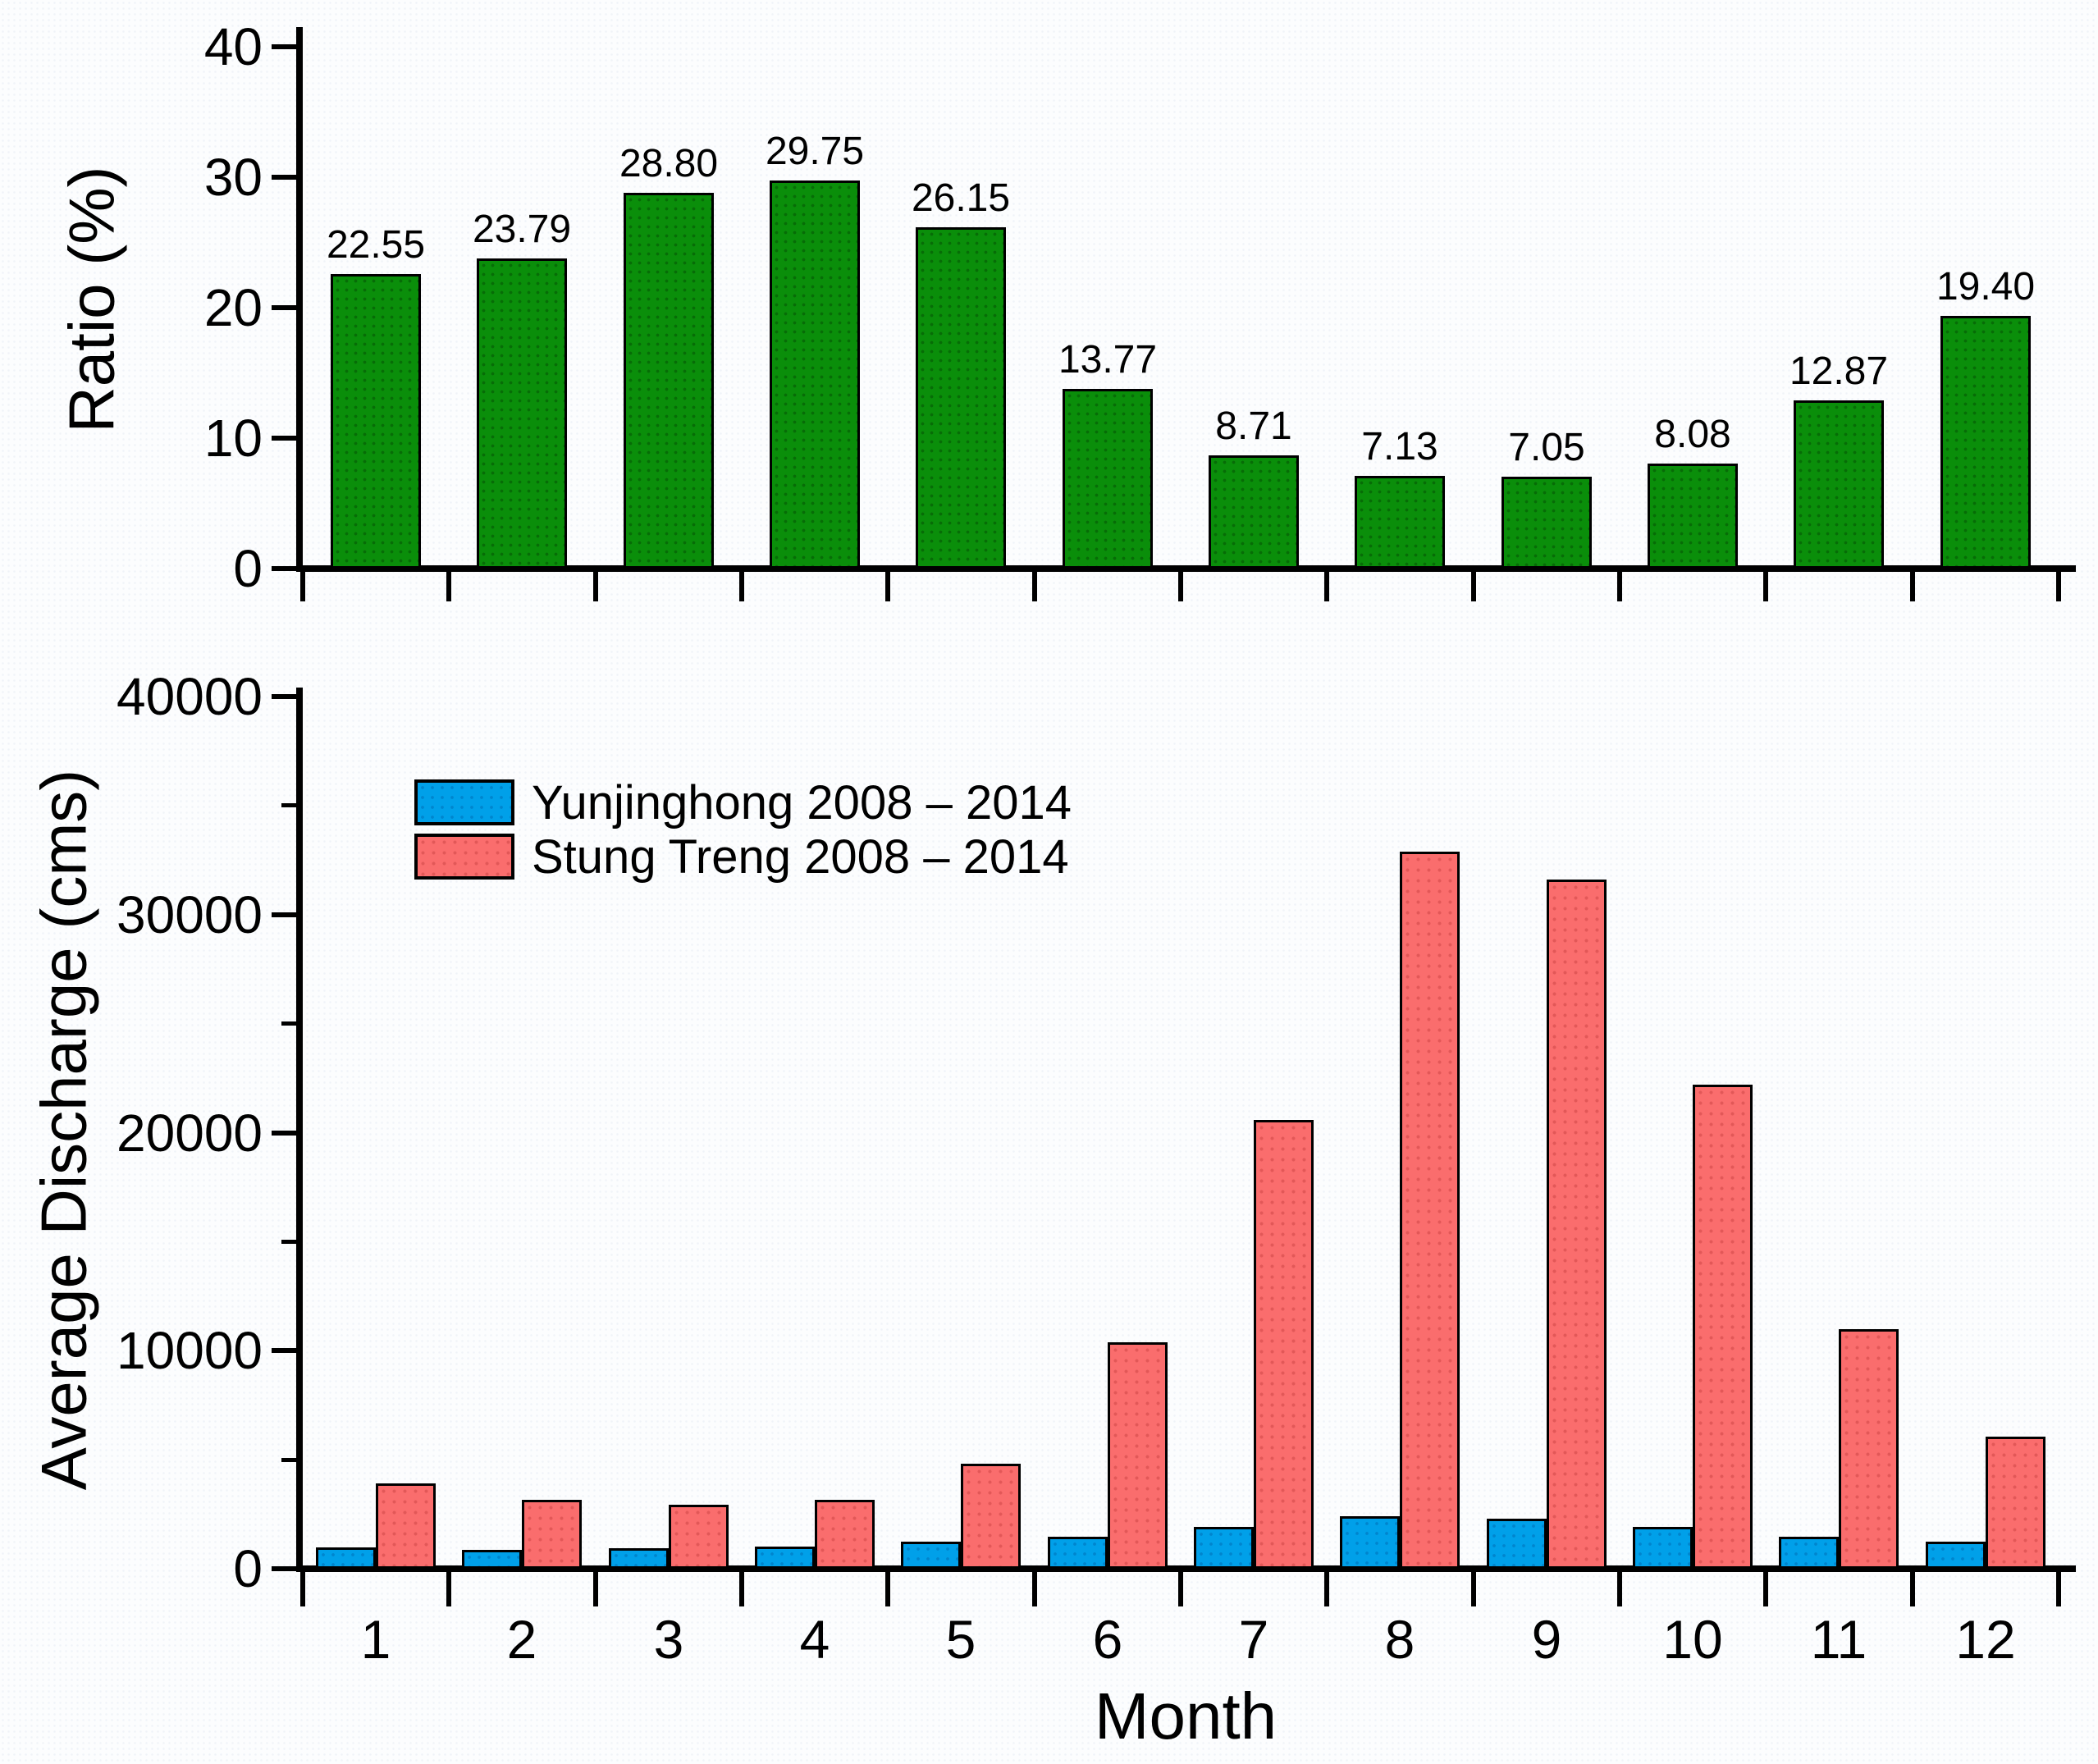 The height and width of the screenshot is (1764, 2098). What do you see at coordinates (802, 803) in the screenshot?
I see `legend-label-yunjinghong: Yunjinghong 2008 – 2014` at bounding box center [802, 803].